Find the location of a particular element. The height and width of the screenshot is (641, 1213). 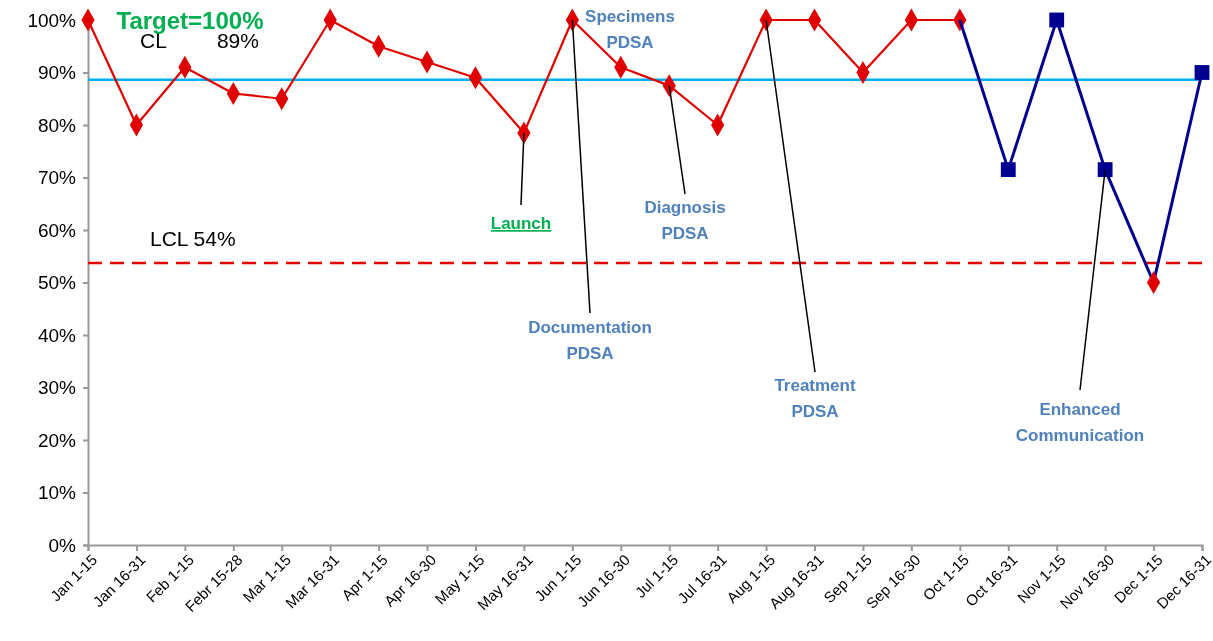

annotation: Specimens PDSA is located at coordinates (630, 29).